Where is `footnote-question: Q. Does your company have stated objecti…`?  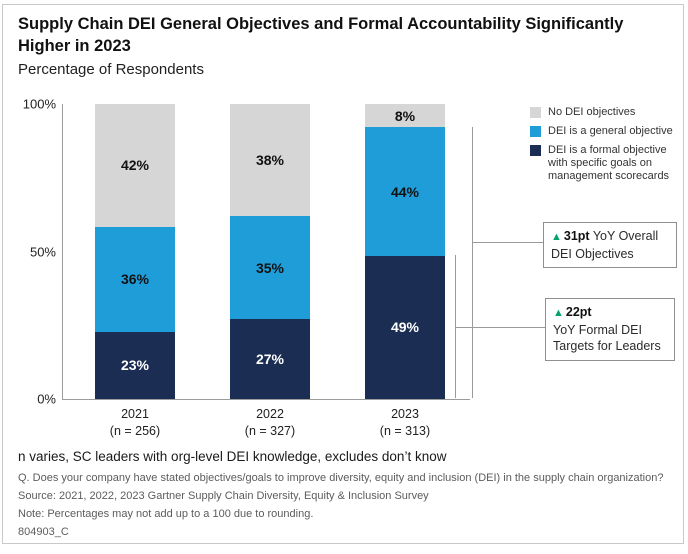
footnote-question: Q. Does your company have stated objecti… is located at coordinates (341, 478).